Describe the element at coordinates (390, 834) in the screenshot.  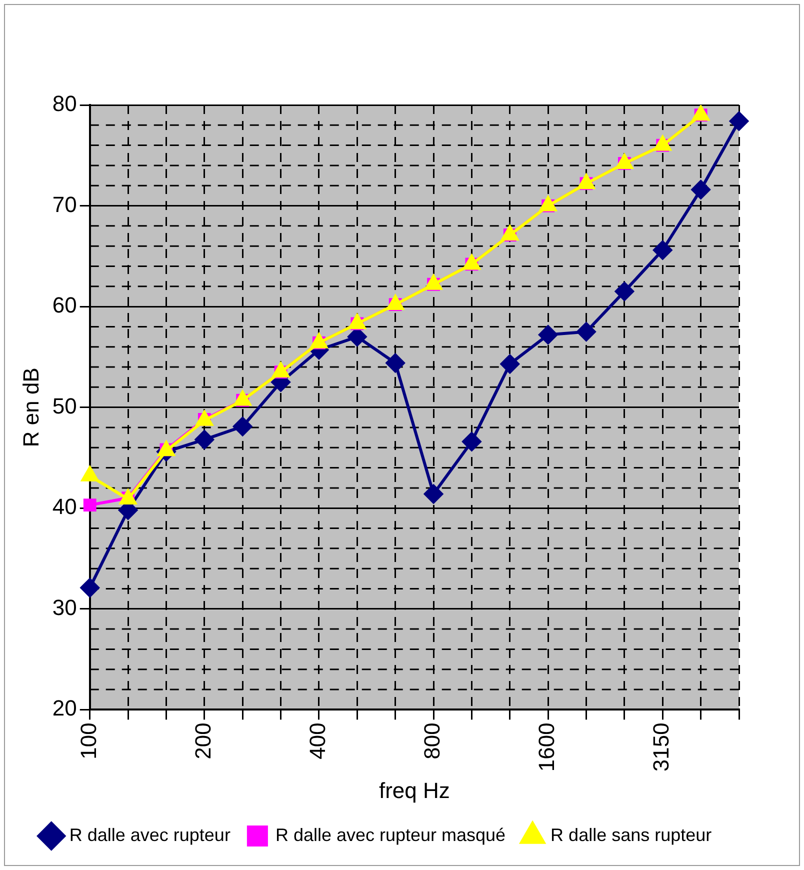
I see `legend-label: R dalle avec rupteur masqué` at that location.